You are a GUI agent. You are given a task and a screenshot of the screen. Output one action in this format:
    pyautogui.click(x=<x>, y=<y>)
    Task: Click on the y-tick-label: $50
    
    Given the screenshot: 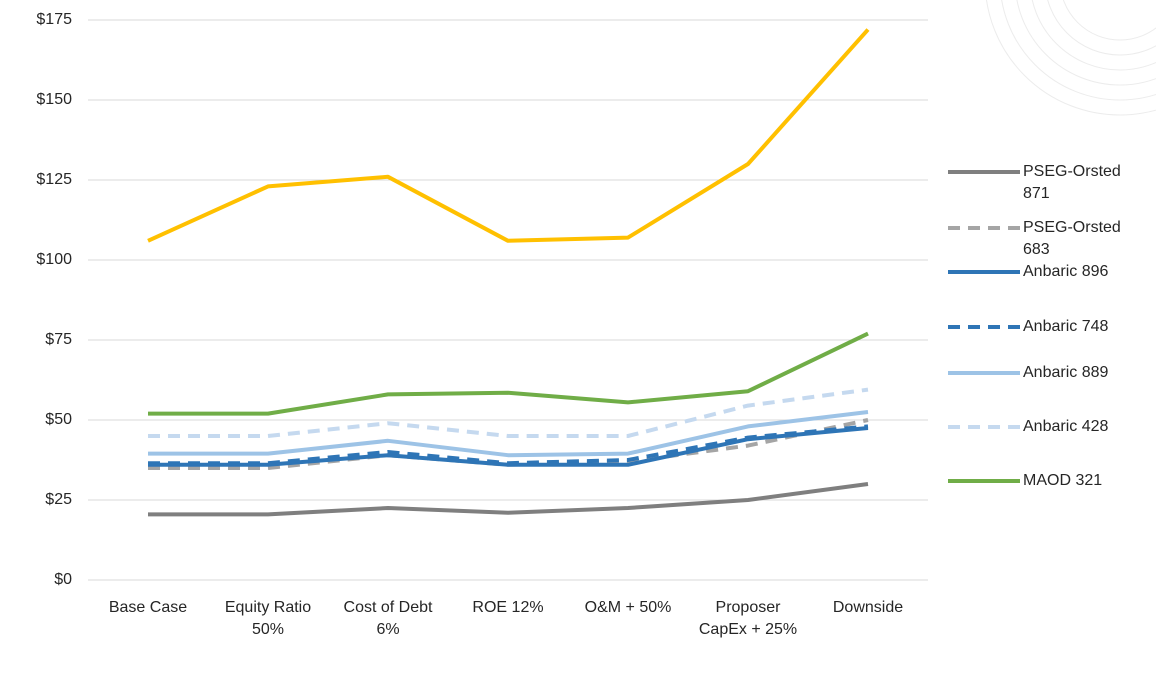 What is the action you would take?
    pyautogui.click(x=58, y=419)
    